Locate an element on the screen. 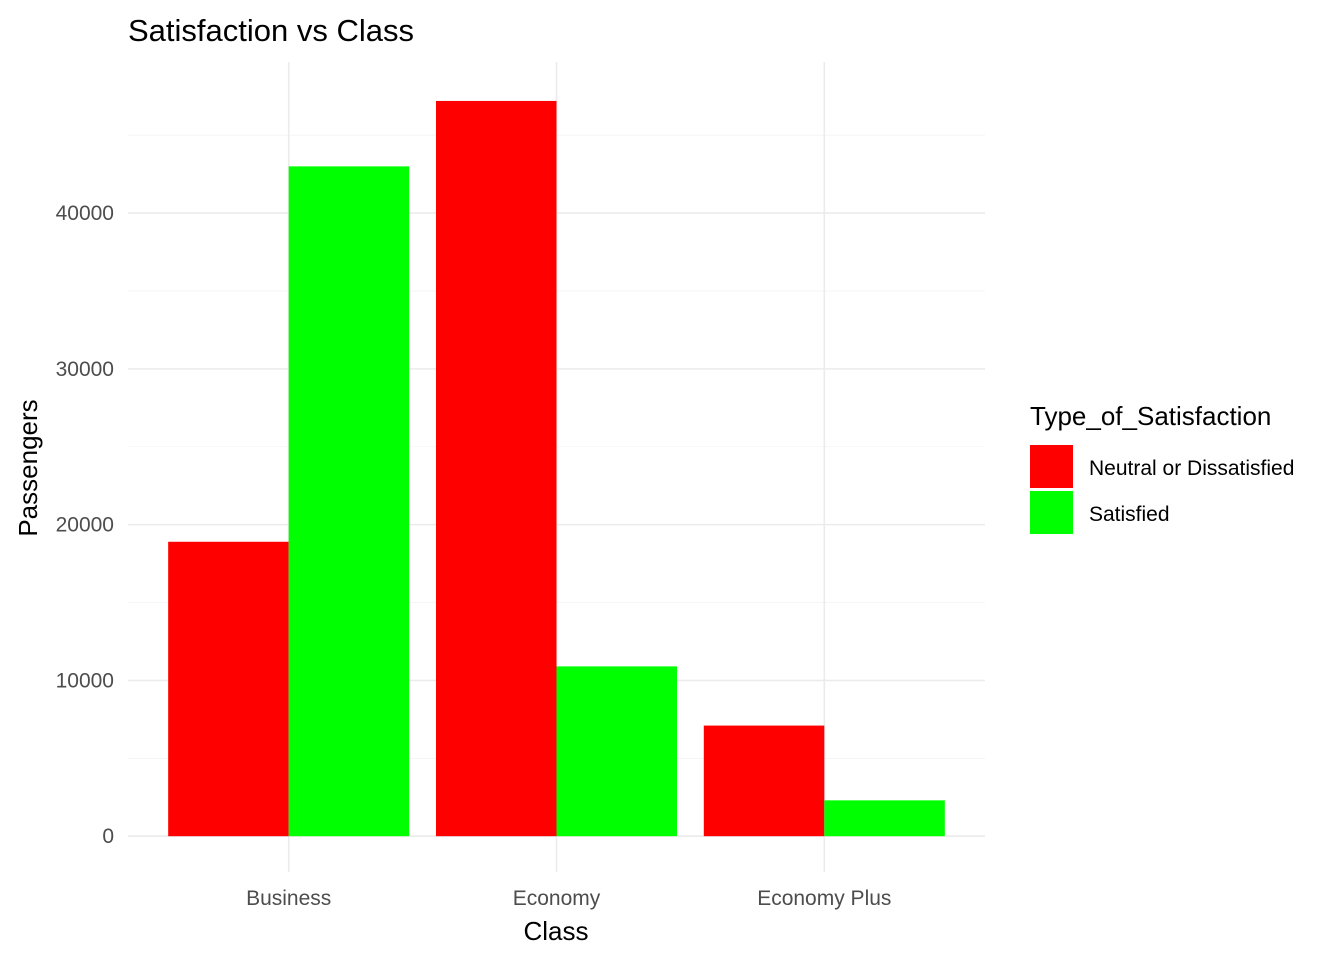 This screenshot has width=1344, height=960. x-tick-label: Economy is located at coordinates (557, 898).